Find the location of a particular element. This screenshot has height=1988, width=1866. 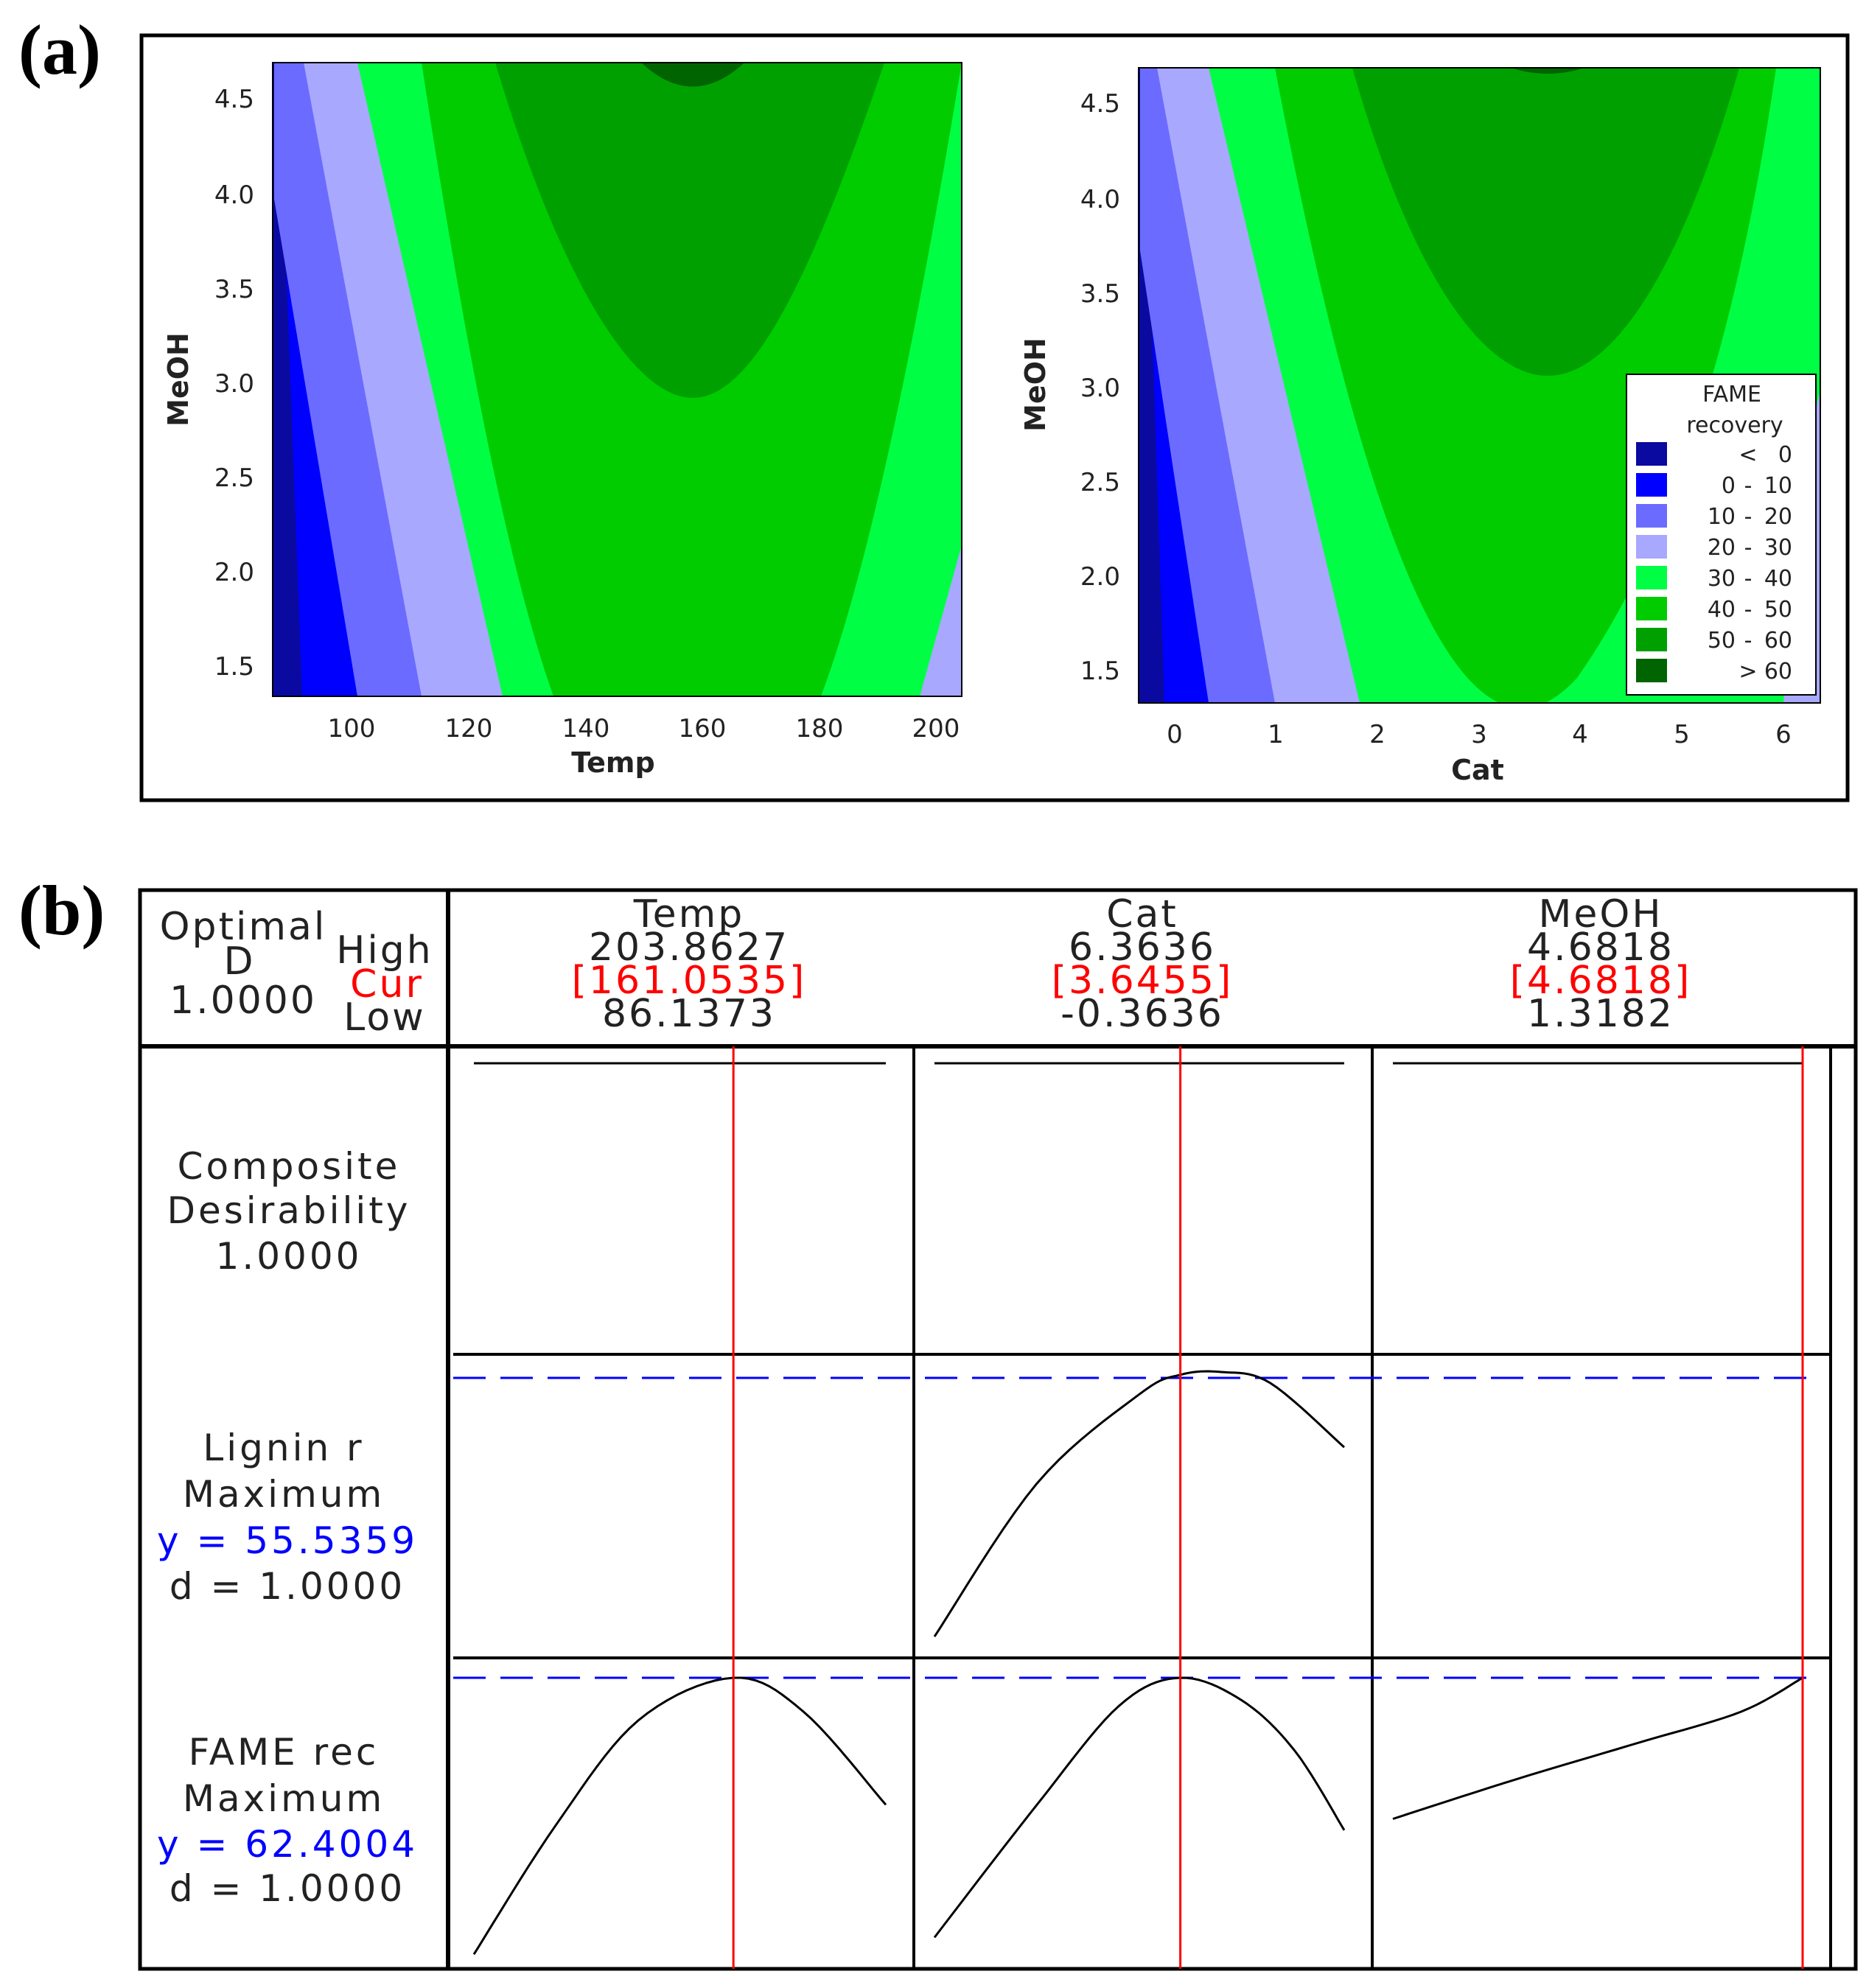

factor-low-meoh: 1.3182 is located at coordinates (1600, 1014).